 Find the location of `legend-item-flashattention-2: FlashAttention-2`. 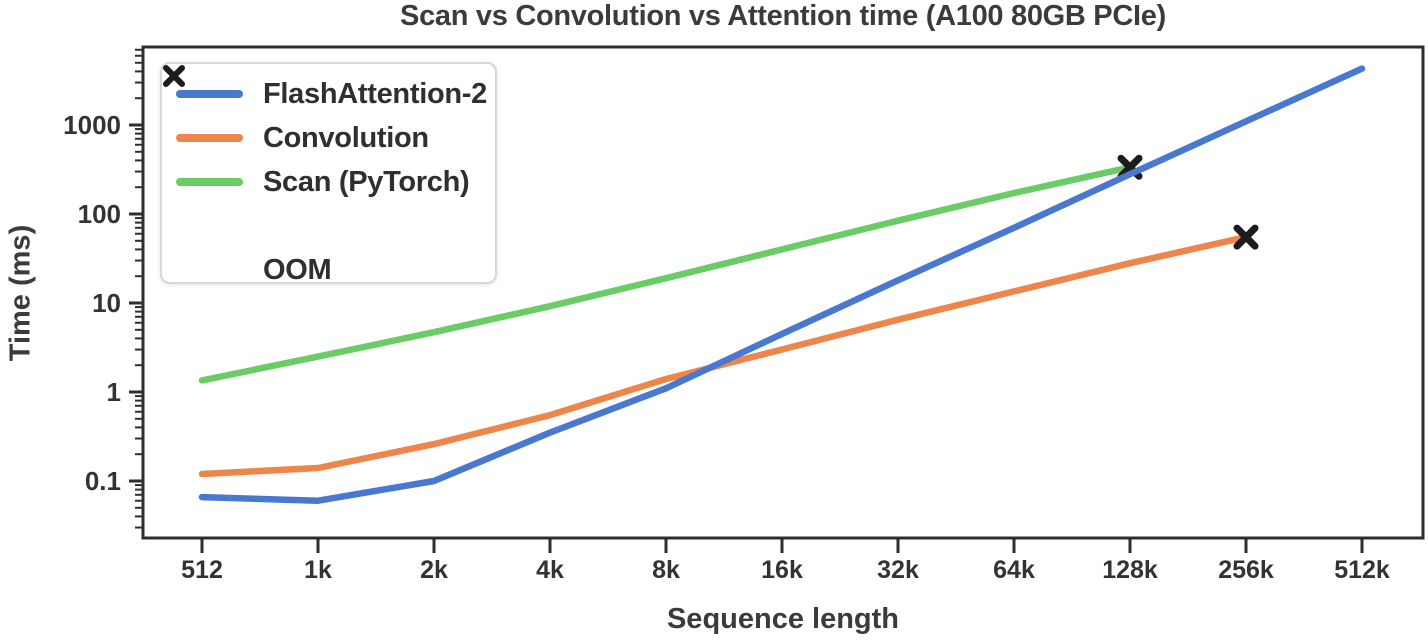

legend-item-flashattention-2: FlashAttention-2 is located at coordinates (328, 94).